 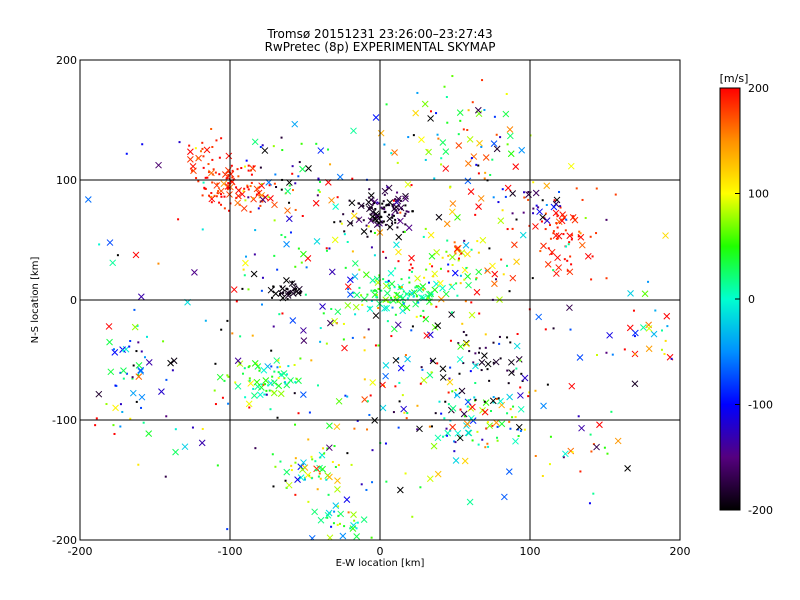 I want to click on y-tick-label: -100, so click(x=64, y=420).